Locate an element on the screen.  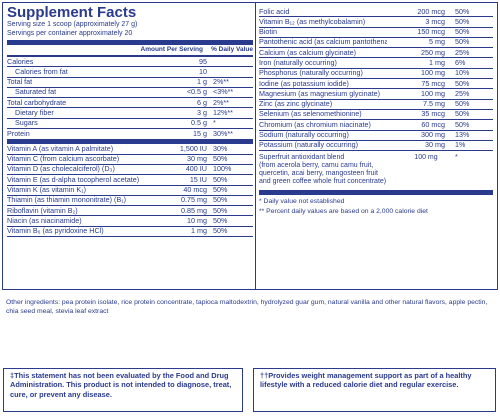
nutrient-name: Selenium (as selenomethionine) is located at coordinates (310, 114).